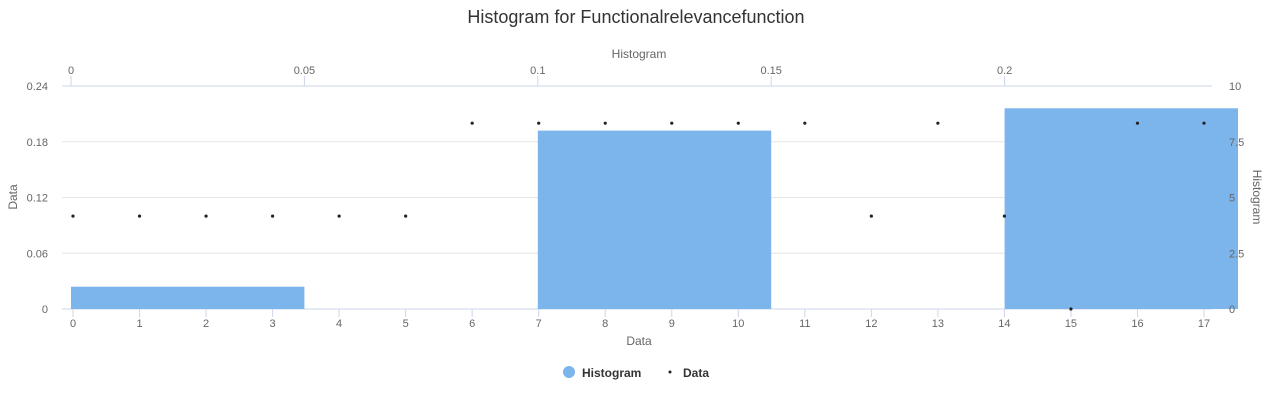  I want to click on top-axis-tick-label: 0.05, so click(304, 71).